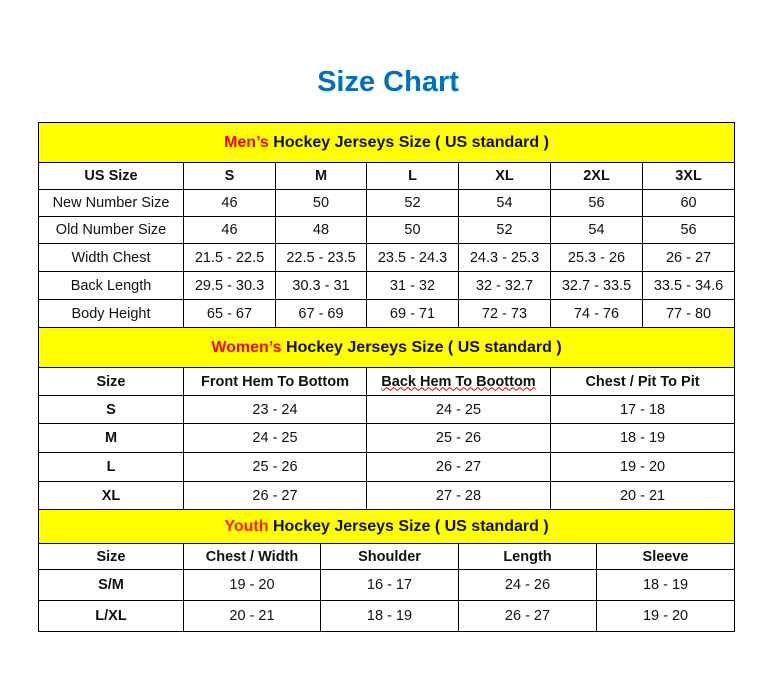 Image resolution: width=776 pixels, height=692 pixels. I want to click on column-header: 3XL, so click(688, 176).